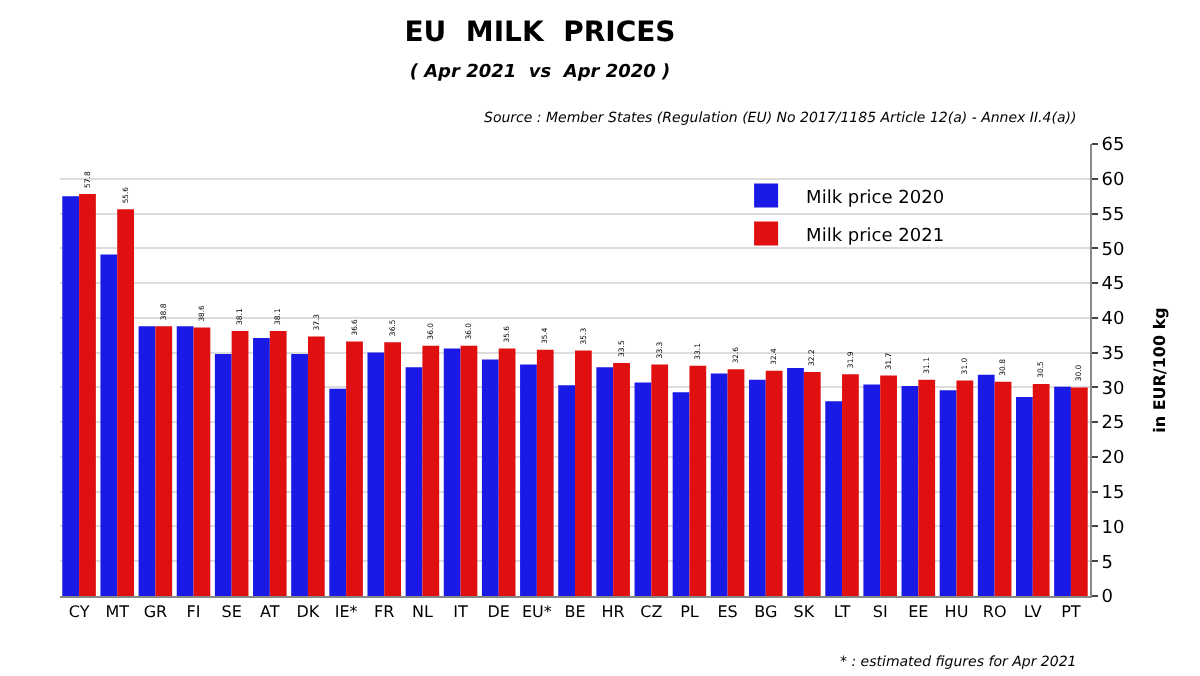 This screenshot has width=1200, height=676. Describe the element at coordinates (880, 612) in the screenshot. I see `x-tick-label: SI` at that location.